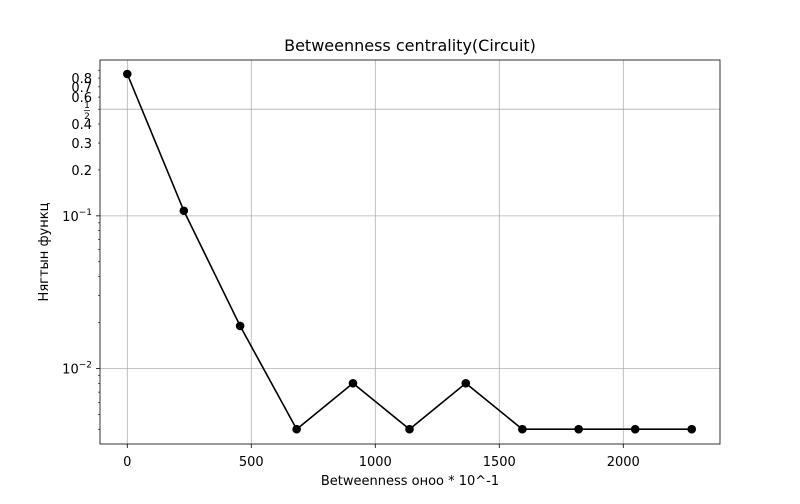 The image size is (800, 504). What do you see at coordinates (81, 125) in the screenshot?
I see `y-tick-label: 0.4` at bounding box center [81, 125].